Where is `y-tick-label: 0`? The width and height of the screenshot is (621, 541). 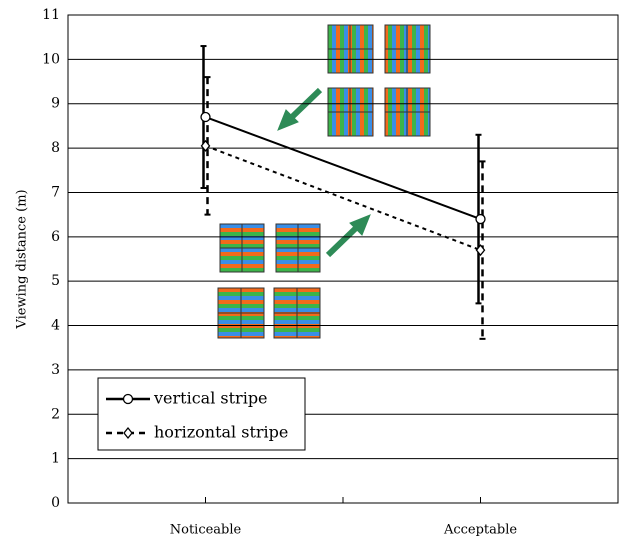
y-tick-label: 0 is located at coordinates (55, 503).